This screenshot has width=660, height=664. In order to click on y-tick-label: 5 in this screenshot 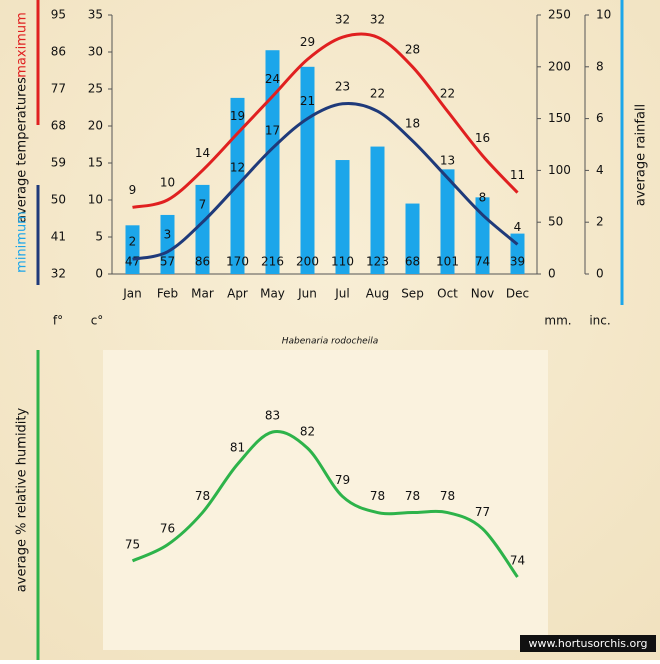, I will do `click(99, 237)`.